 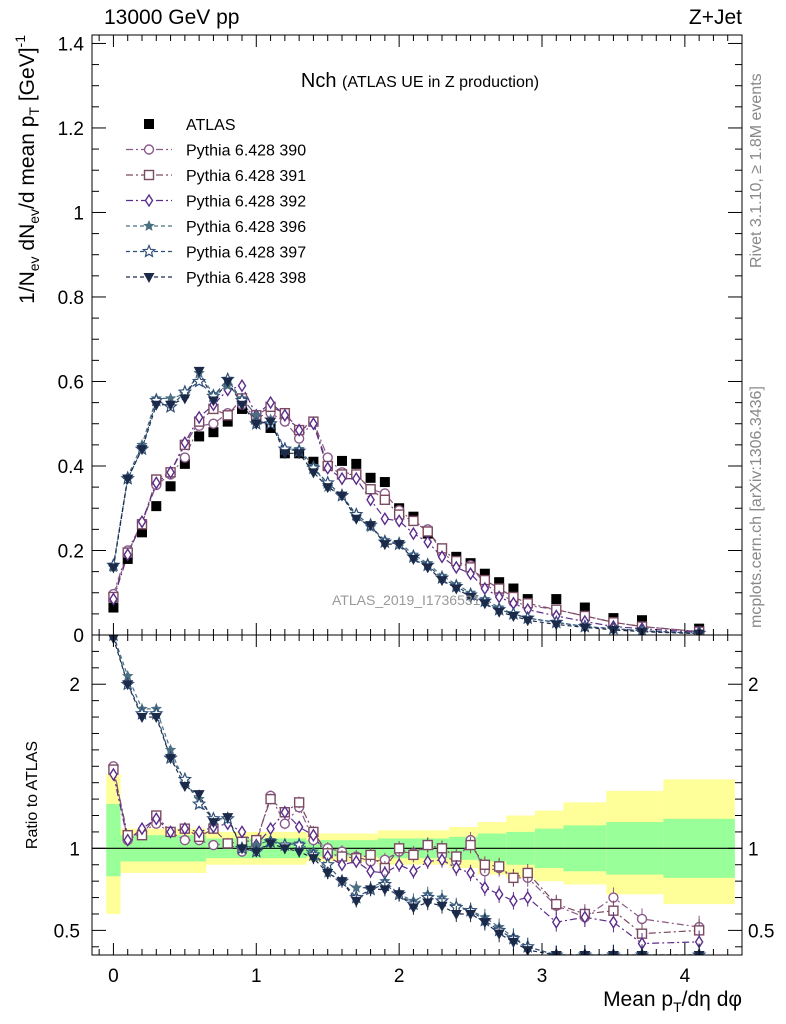 I want to click on ratio-y-tick-label-right: 0.5, so click(x=761, y=931).